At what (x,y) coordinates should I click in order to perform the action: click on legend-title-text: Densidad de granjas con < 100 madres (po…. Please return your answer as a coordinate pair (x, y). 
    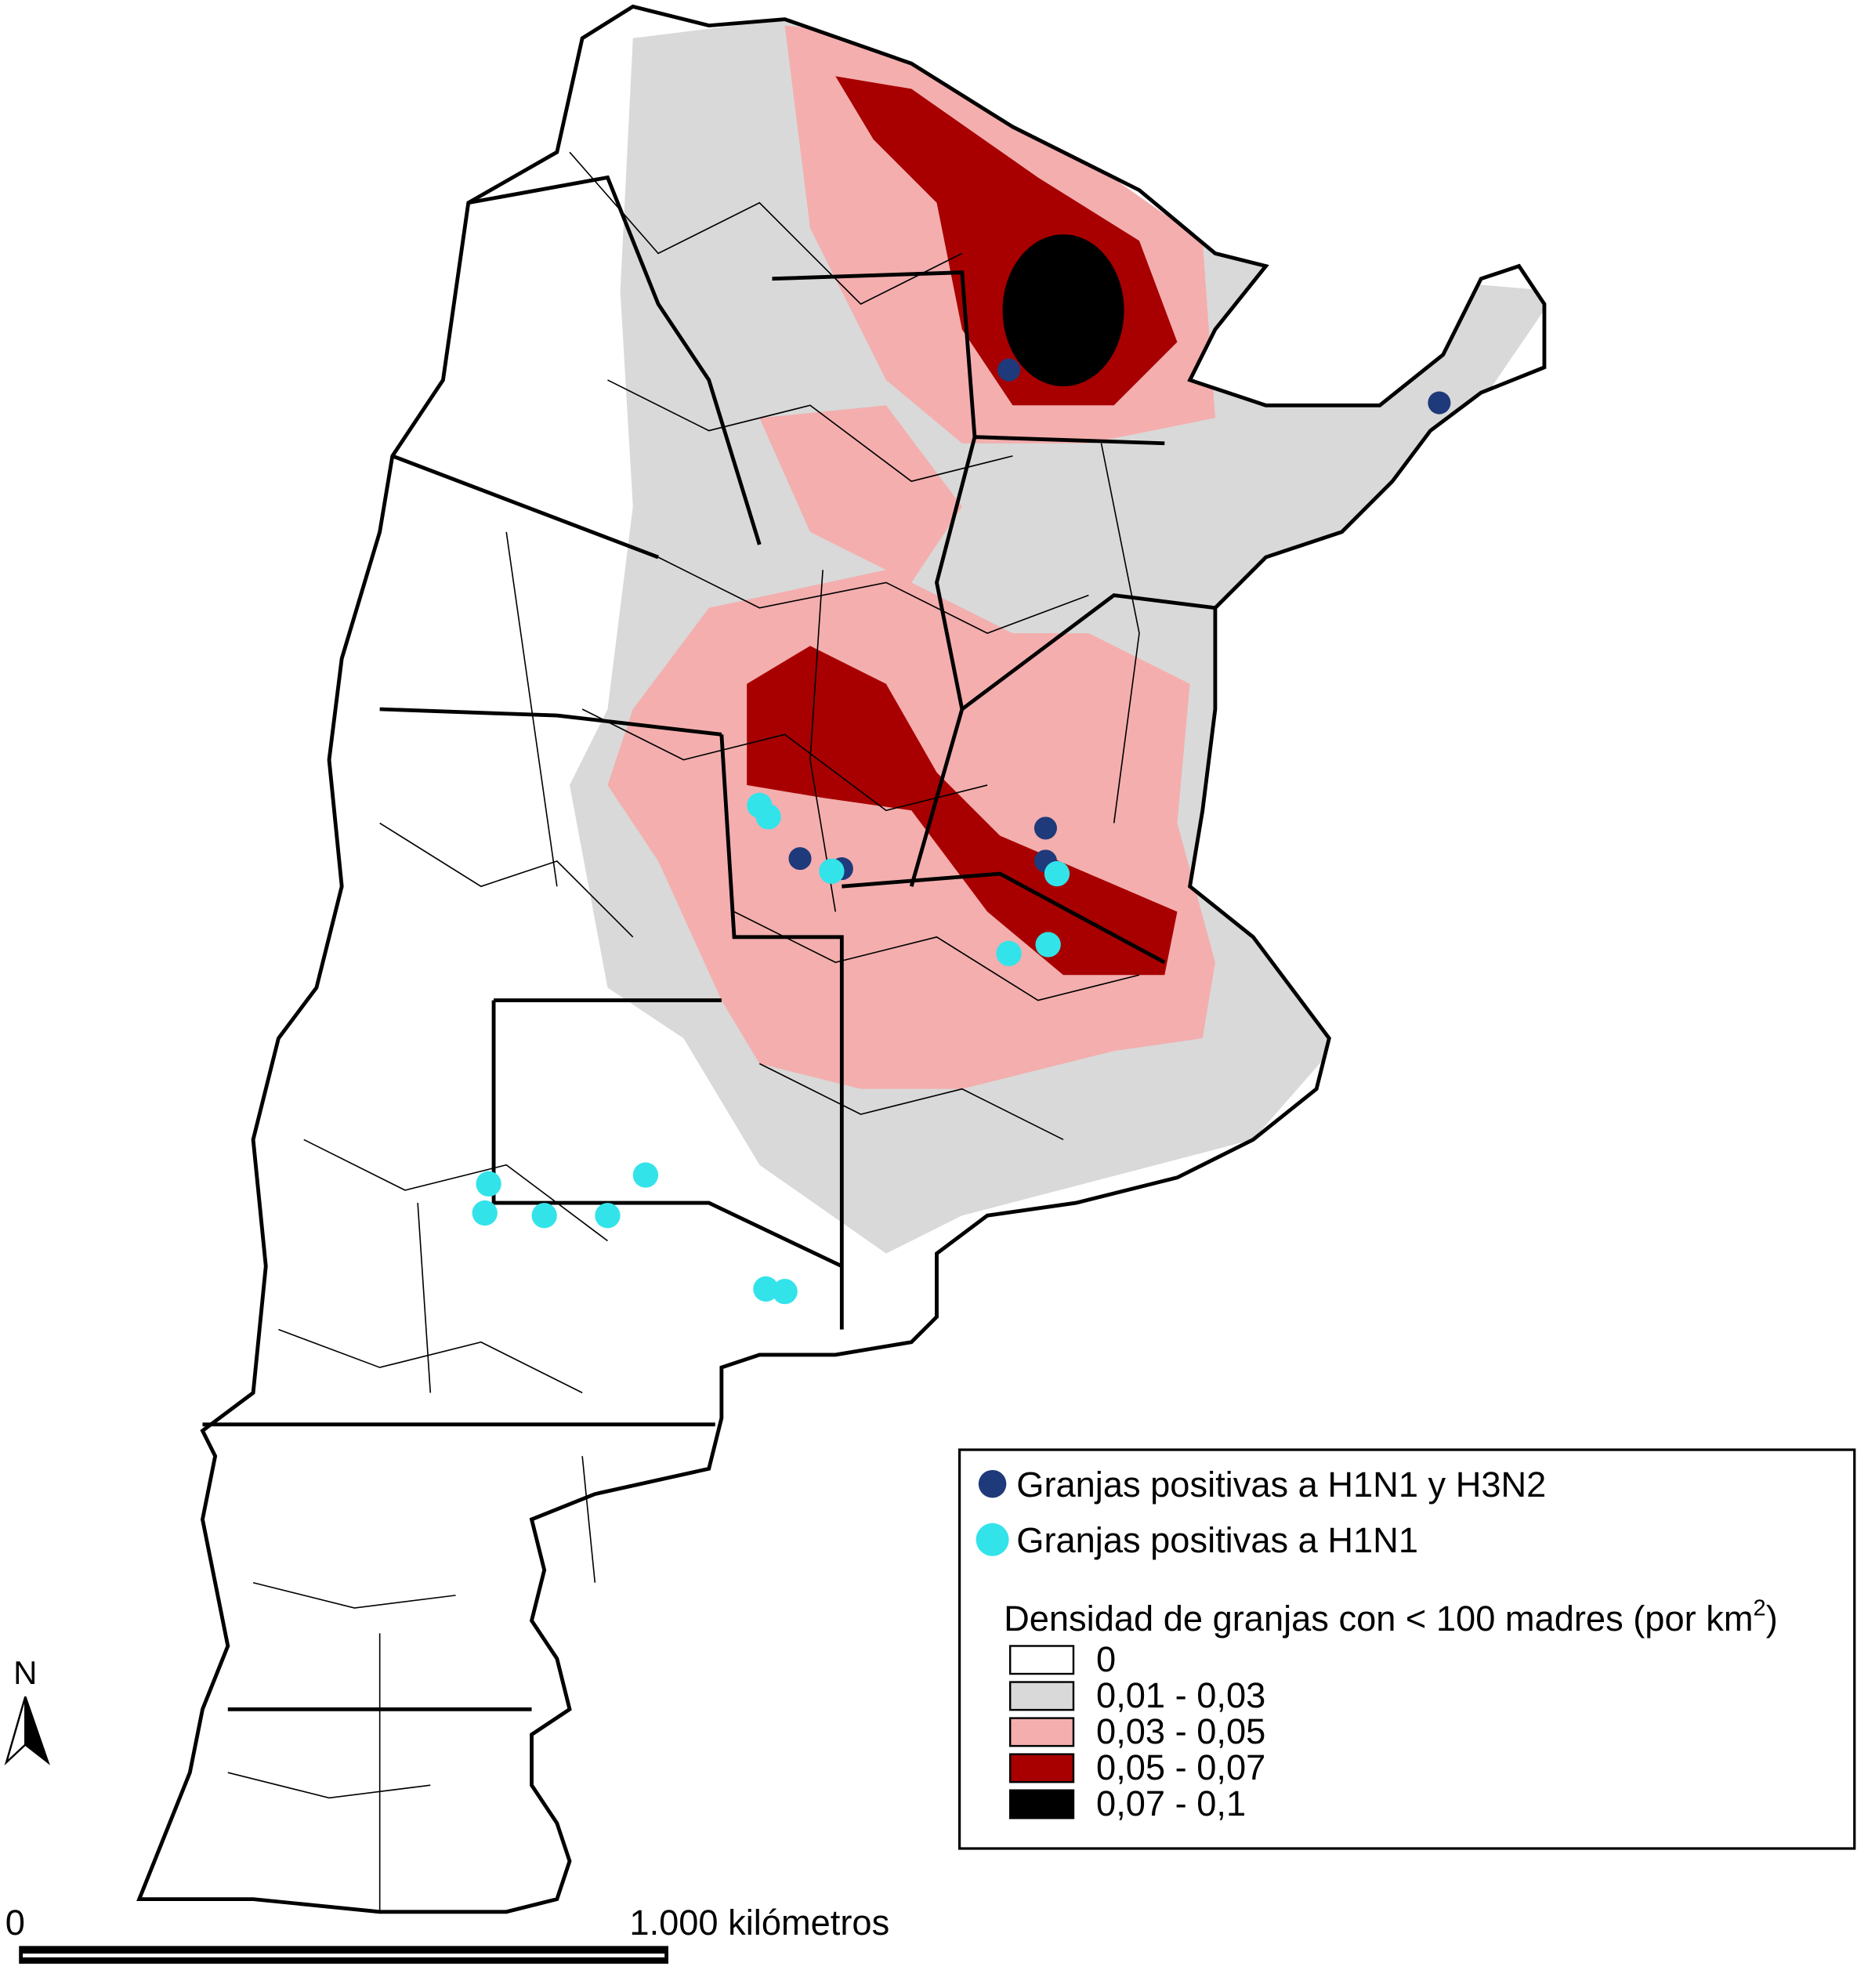
    Looking at the image, I should click on (1378, 1619).